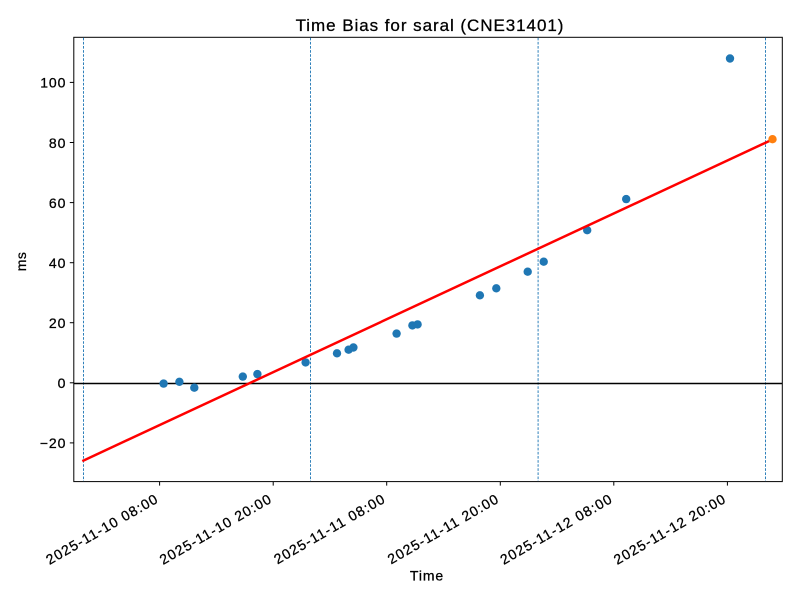 The width and height of the screenshot is (800, 600). I want to click on svg-text: 2025-11-11 20:00, so click(443, 528).